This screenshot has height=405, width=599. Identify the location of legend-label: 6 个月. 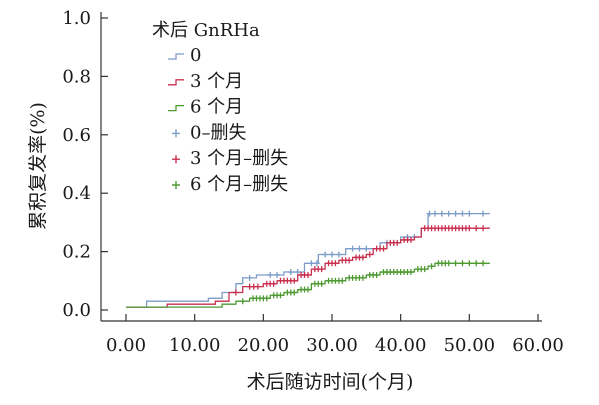
(216, 107).